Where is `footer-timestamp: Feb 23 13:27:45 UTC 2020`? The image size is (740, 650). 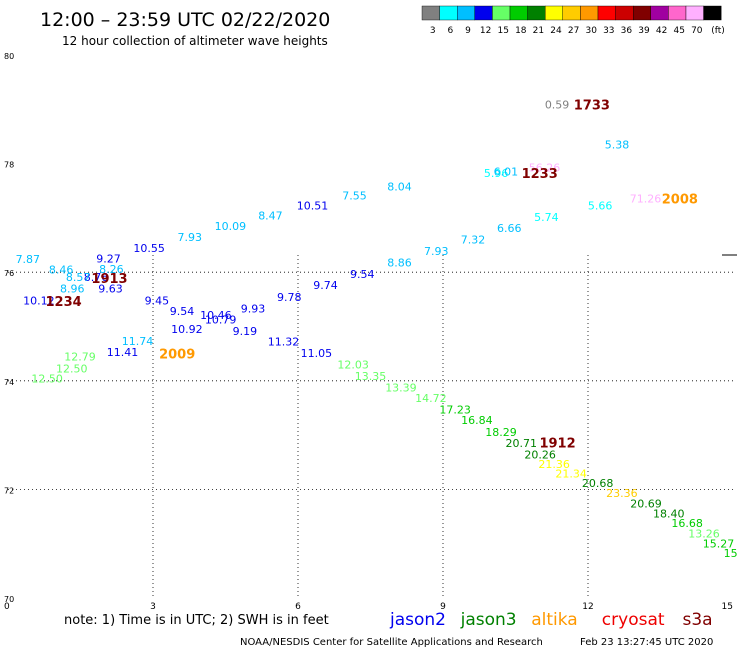
footer-timestamp: Feb 23 13:27:45 UTC 2020 is located at coordinates (646, 642).